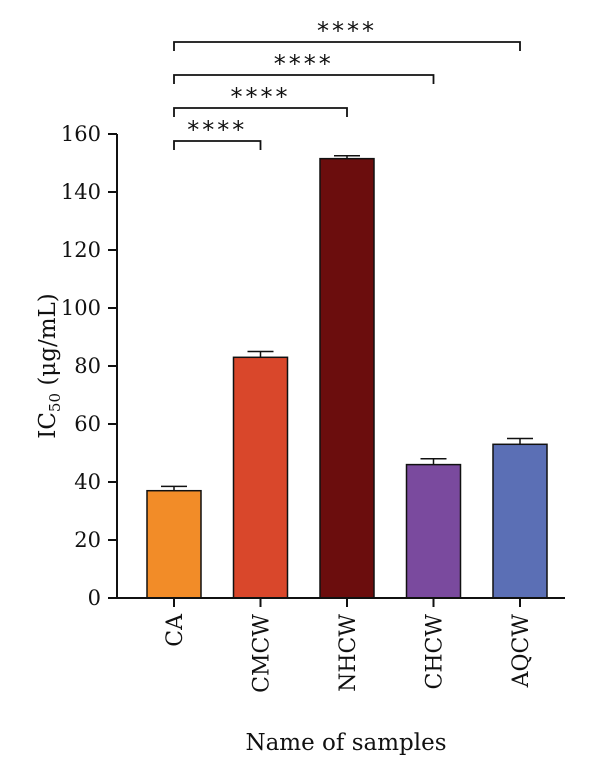 The width and height of the screenshot is (600, 774). What do you see at coordinates (94, 598) in the screenshot?
I see `y-tick-label: 0` at bounding box center [94, 598].